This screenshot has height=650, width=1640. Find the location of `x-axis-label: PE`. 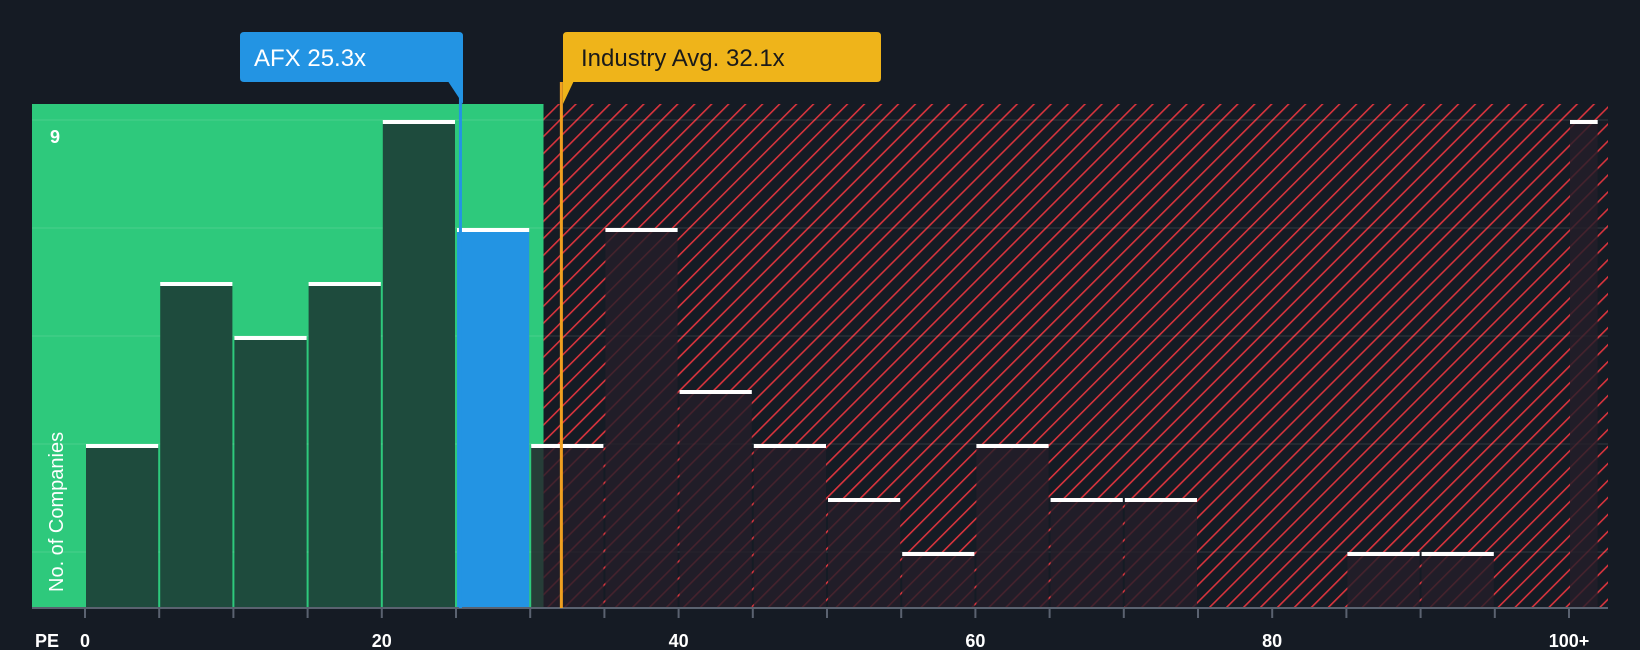

x-axis-label: PE is located at coordinates (47, 640).